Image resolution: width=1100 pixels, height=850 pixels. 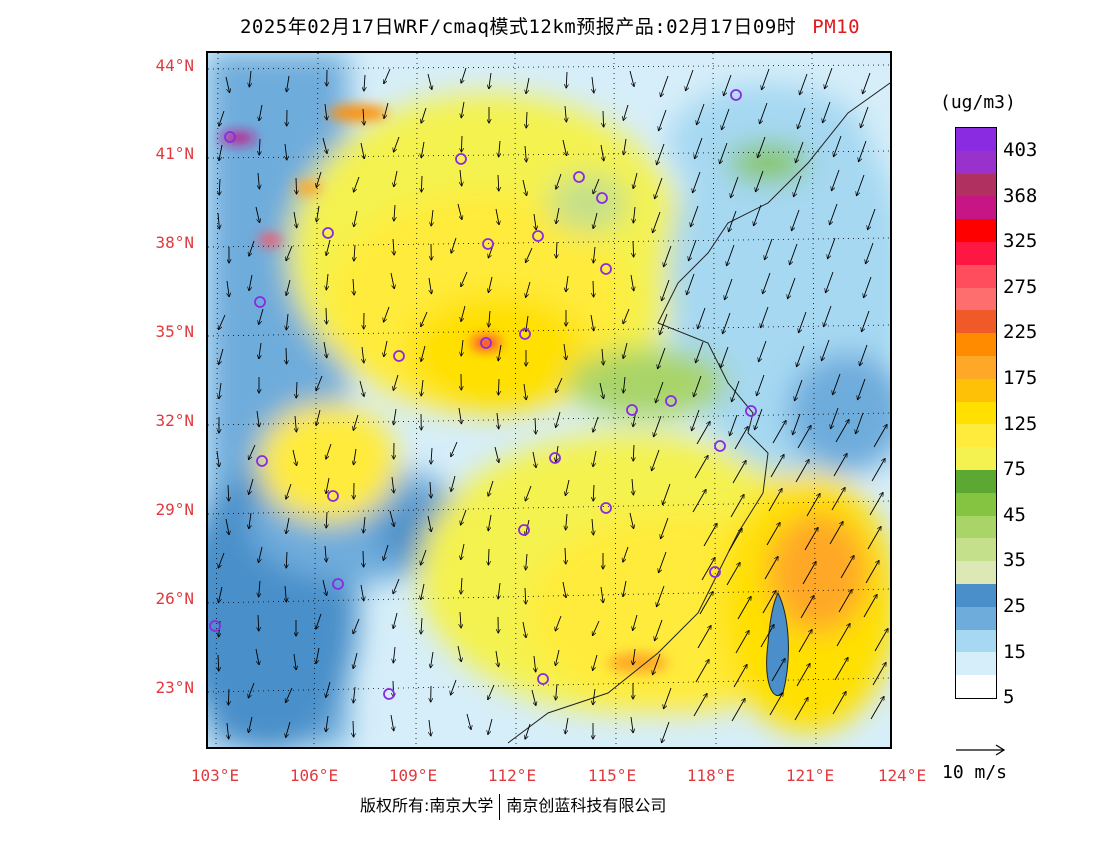 What do you see at coordinates (1020, 286) in the screenshot?
I see `legend-label: 275` at bounding box center [1020, 286].